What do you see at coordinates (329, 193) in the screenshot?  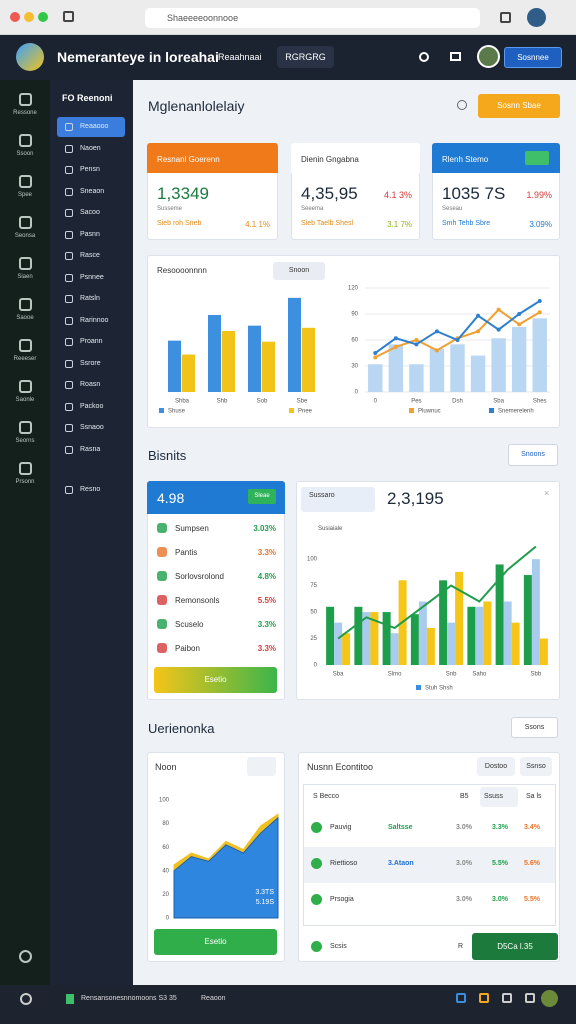 I see `kpi-value: 4,35,95` at bounding box center [329, 193].